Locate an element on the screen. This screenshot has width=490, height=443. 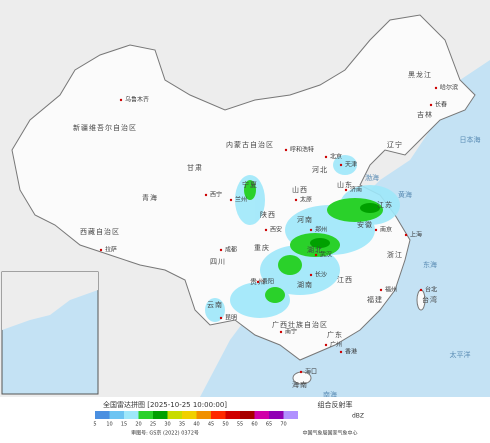
region-label: 吉林 is located at coordinates (425, 114).